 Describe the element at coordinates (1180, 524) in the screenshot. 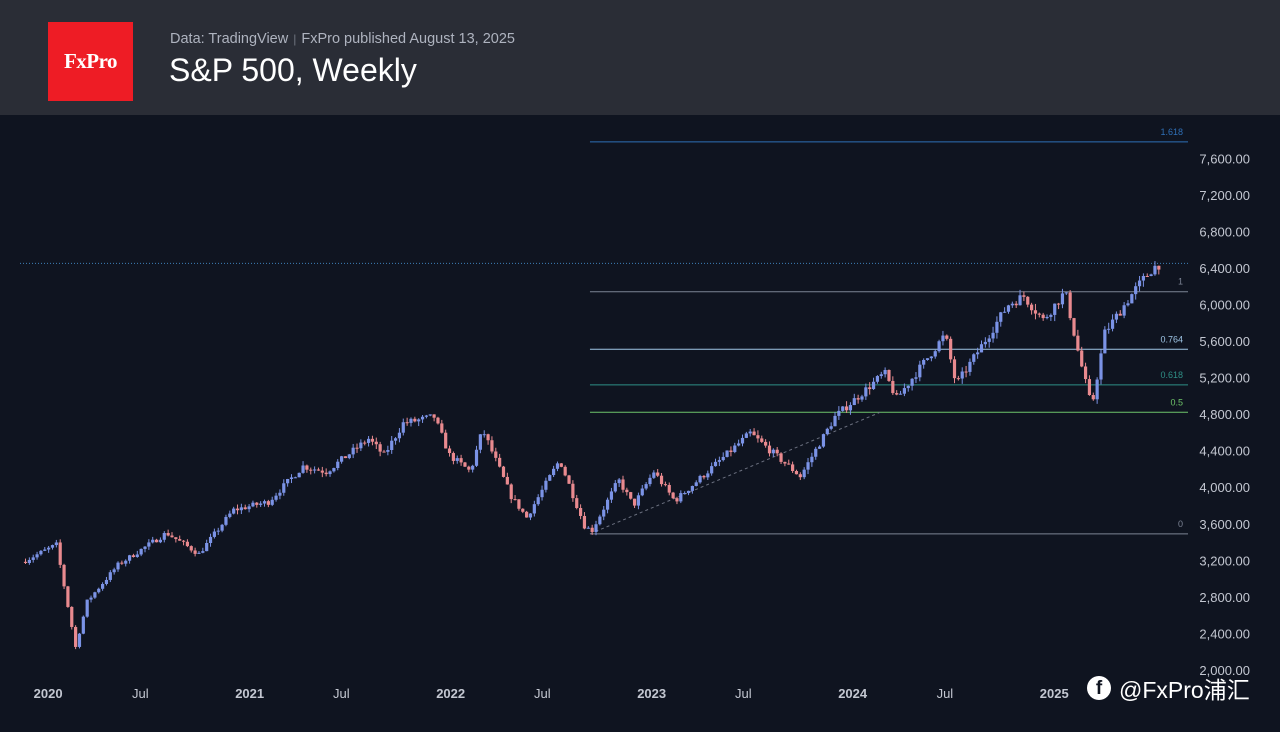

I see `fib-level-label: 0` at that location.